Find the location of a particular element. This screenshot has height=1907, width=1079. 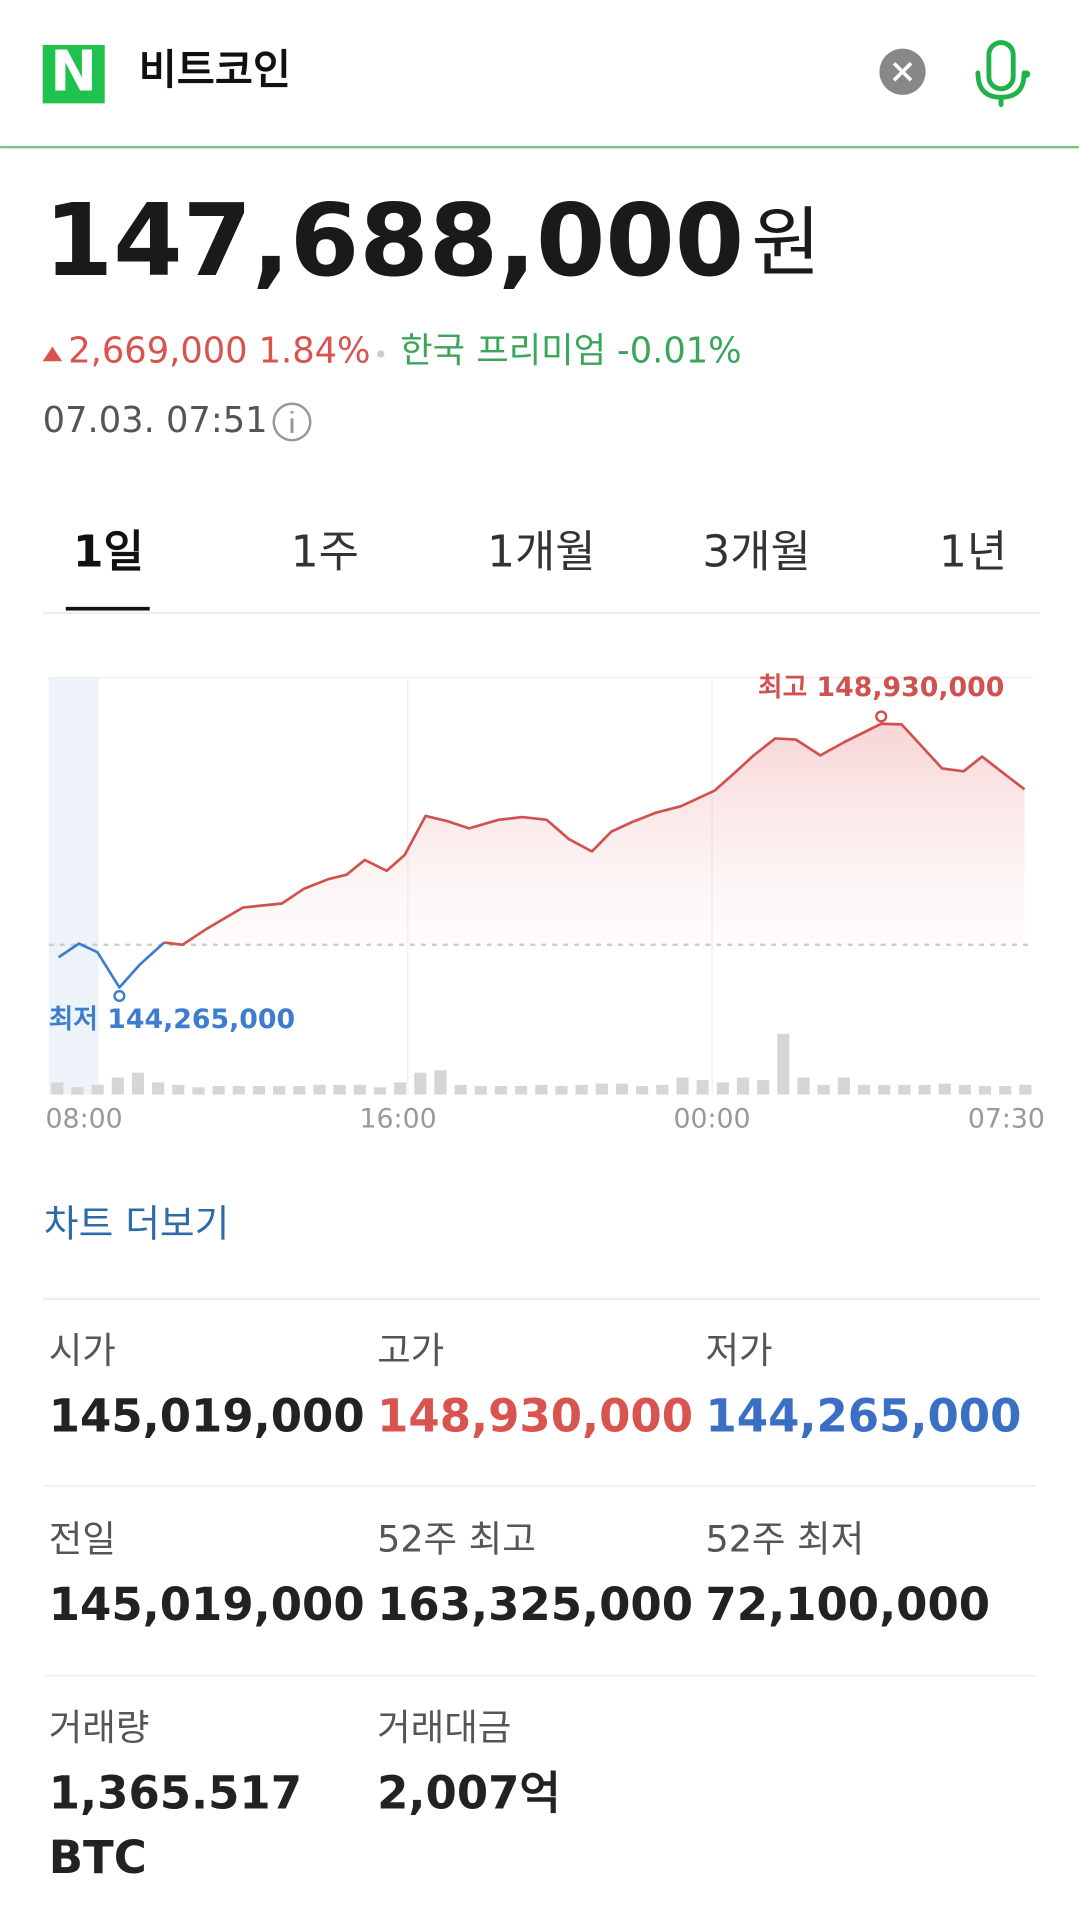

extreme-label: 최고 148,930,000 is located at coordinates (881, 687).